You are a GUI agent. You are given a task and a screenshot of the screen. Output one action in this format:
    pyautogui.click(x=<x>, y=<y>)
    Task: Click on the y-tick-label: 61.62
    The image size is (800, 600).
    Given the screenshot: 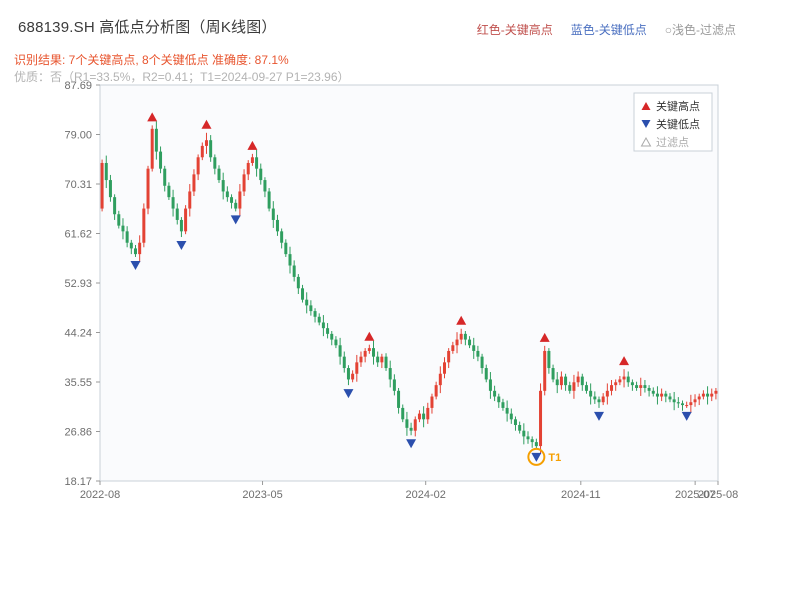 What is the action you would take?
    pyautogui.click(x=78, y=235)
    